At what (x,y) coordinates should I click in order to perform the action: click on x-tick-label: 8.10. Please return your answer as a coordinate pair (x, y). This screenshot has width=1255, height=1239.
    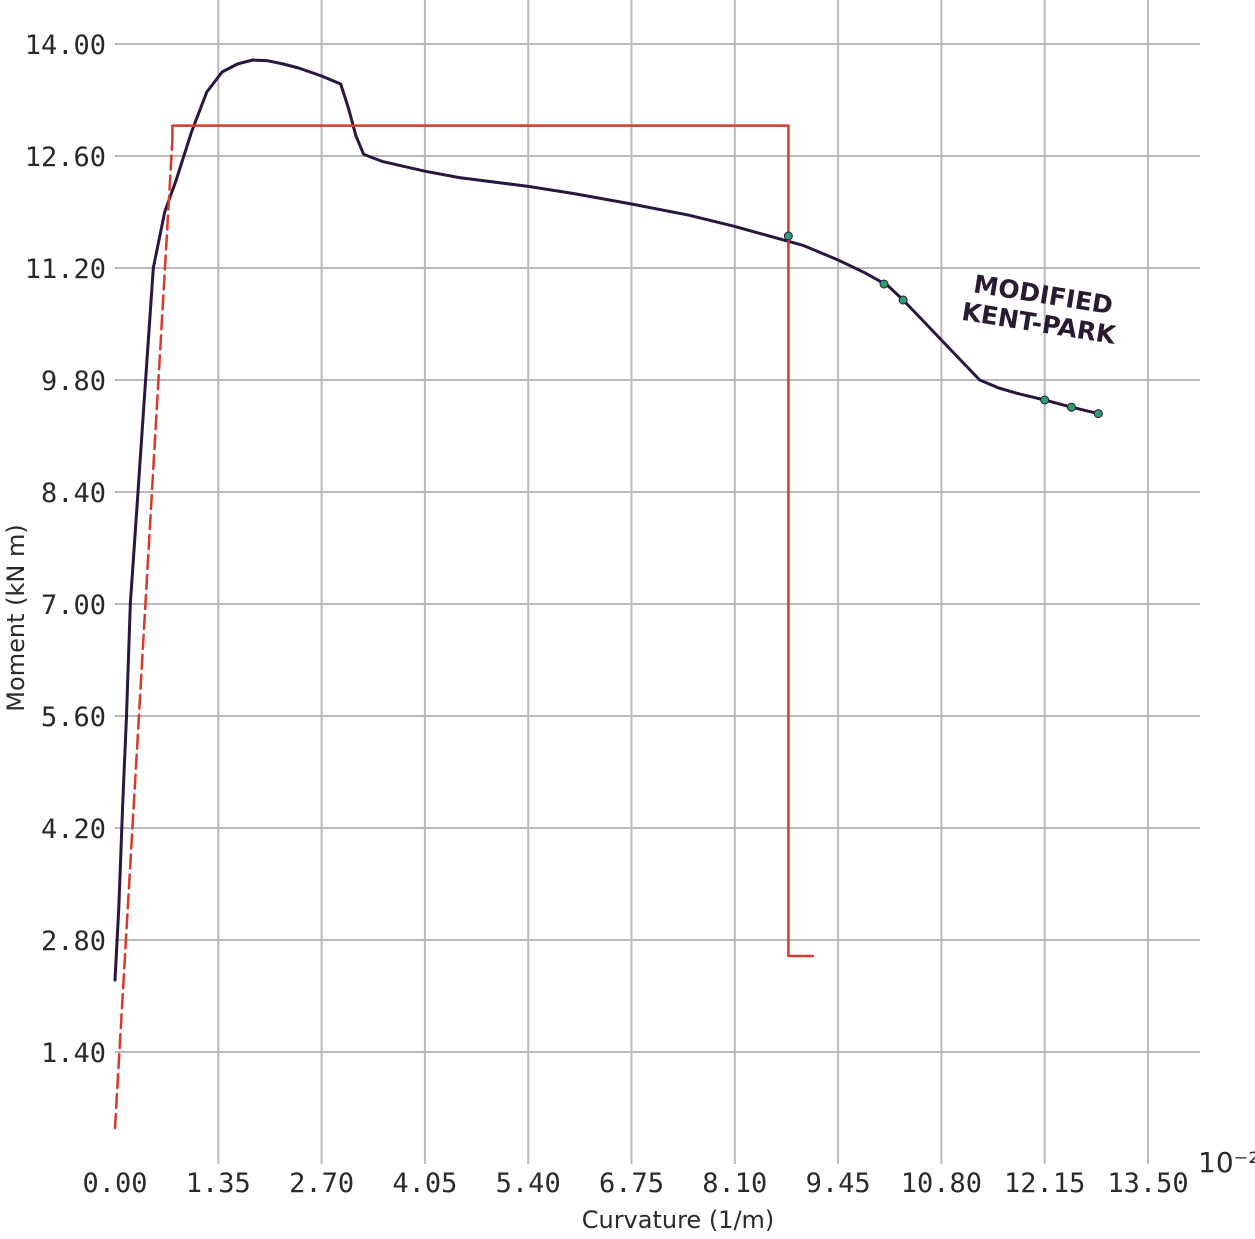
    Looking at the image, I should click on (734, 1183).